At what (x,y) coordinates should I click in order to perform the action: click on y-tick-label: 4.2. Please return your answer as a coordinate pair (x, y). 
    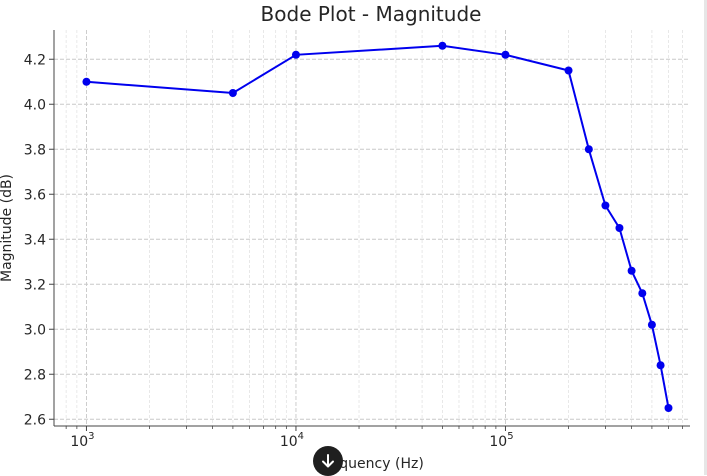
    Looking at the image, I should click on (35, 60).